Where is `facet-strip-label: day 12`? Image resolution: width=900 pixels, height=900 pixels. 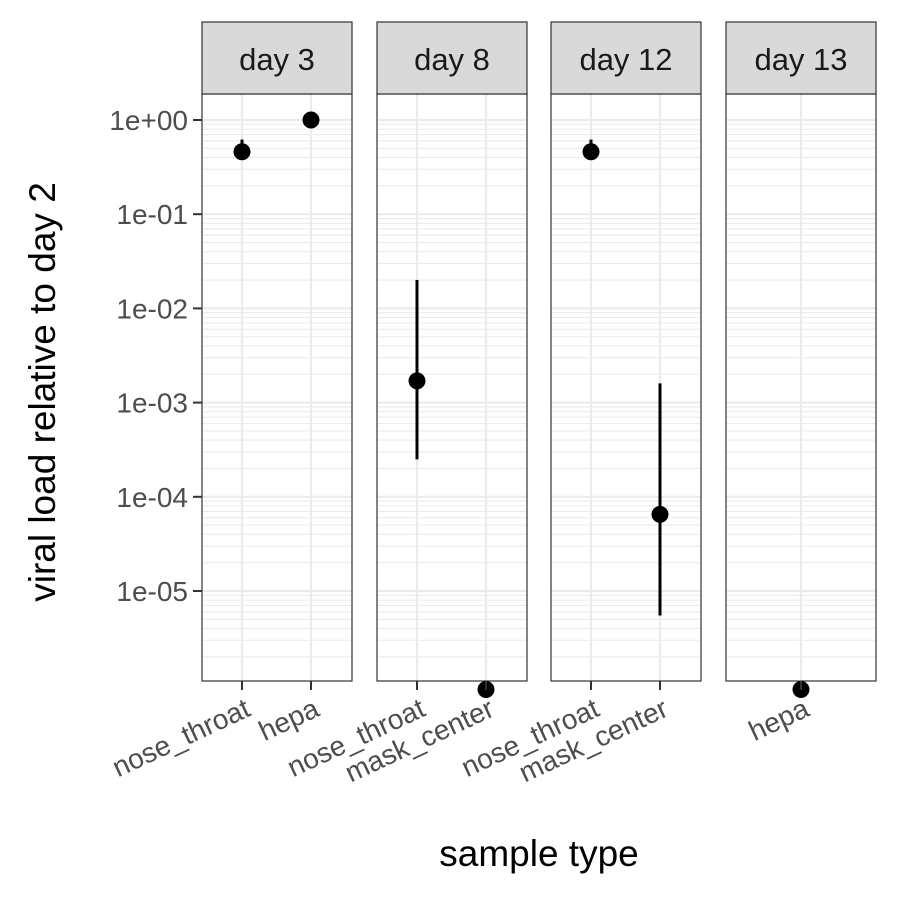 facet-strip-label: day 12 is located at coordinates (625, 59).